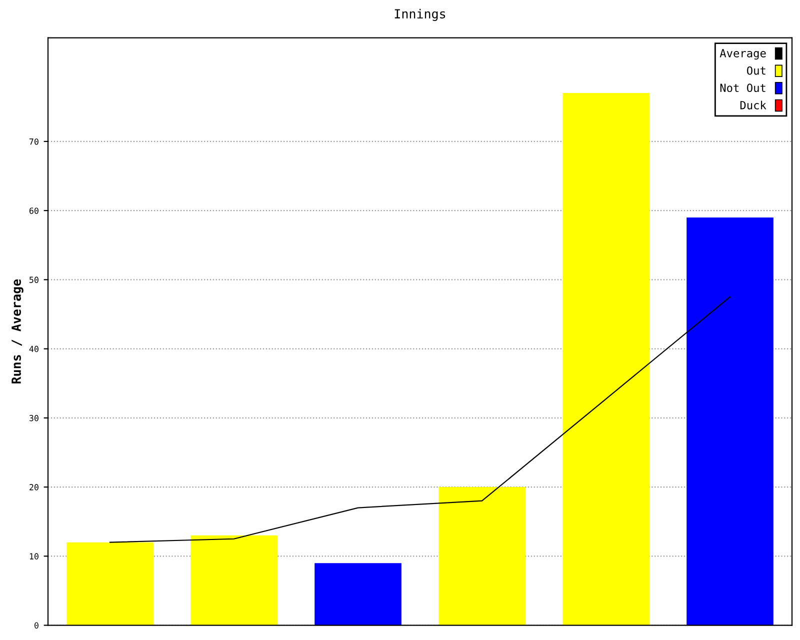 This screenshot has width=800, height=640. What do you see at coordinates (420, 14) in the screenshot?
I see `chart-title: Innings` at bounding box center [420, 14].